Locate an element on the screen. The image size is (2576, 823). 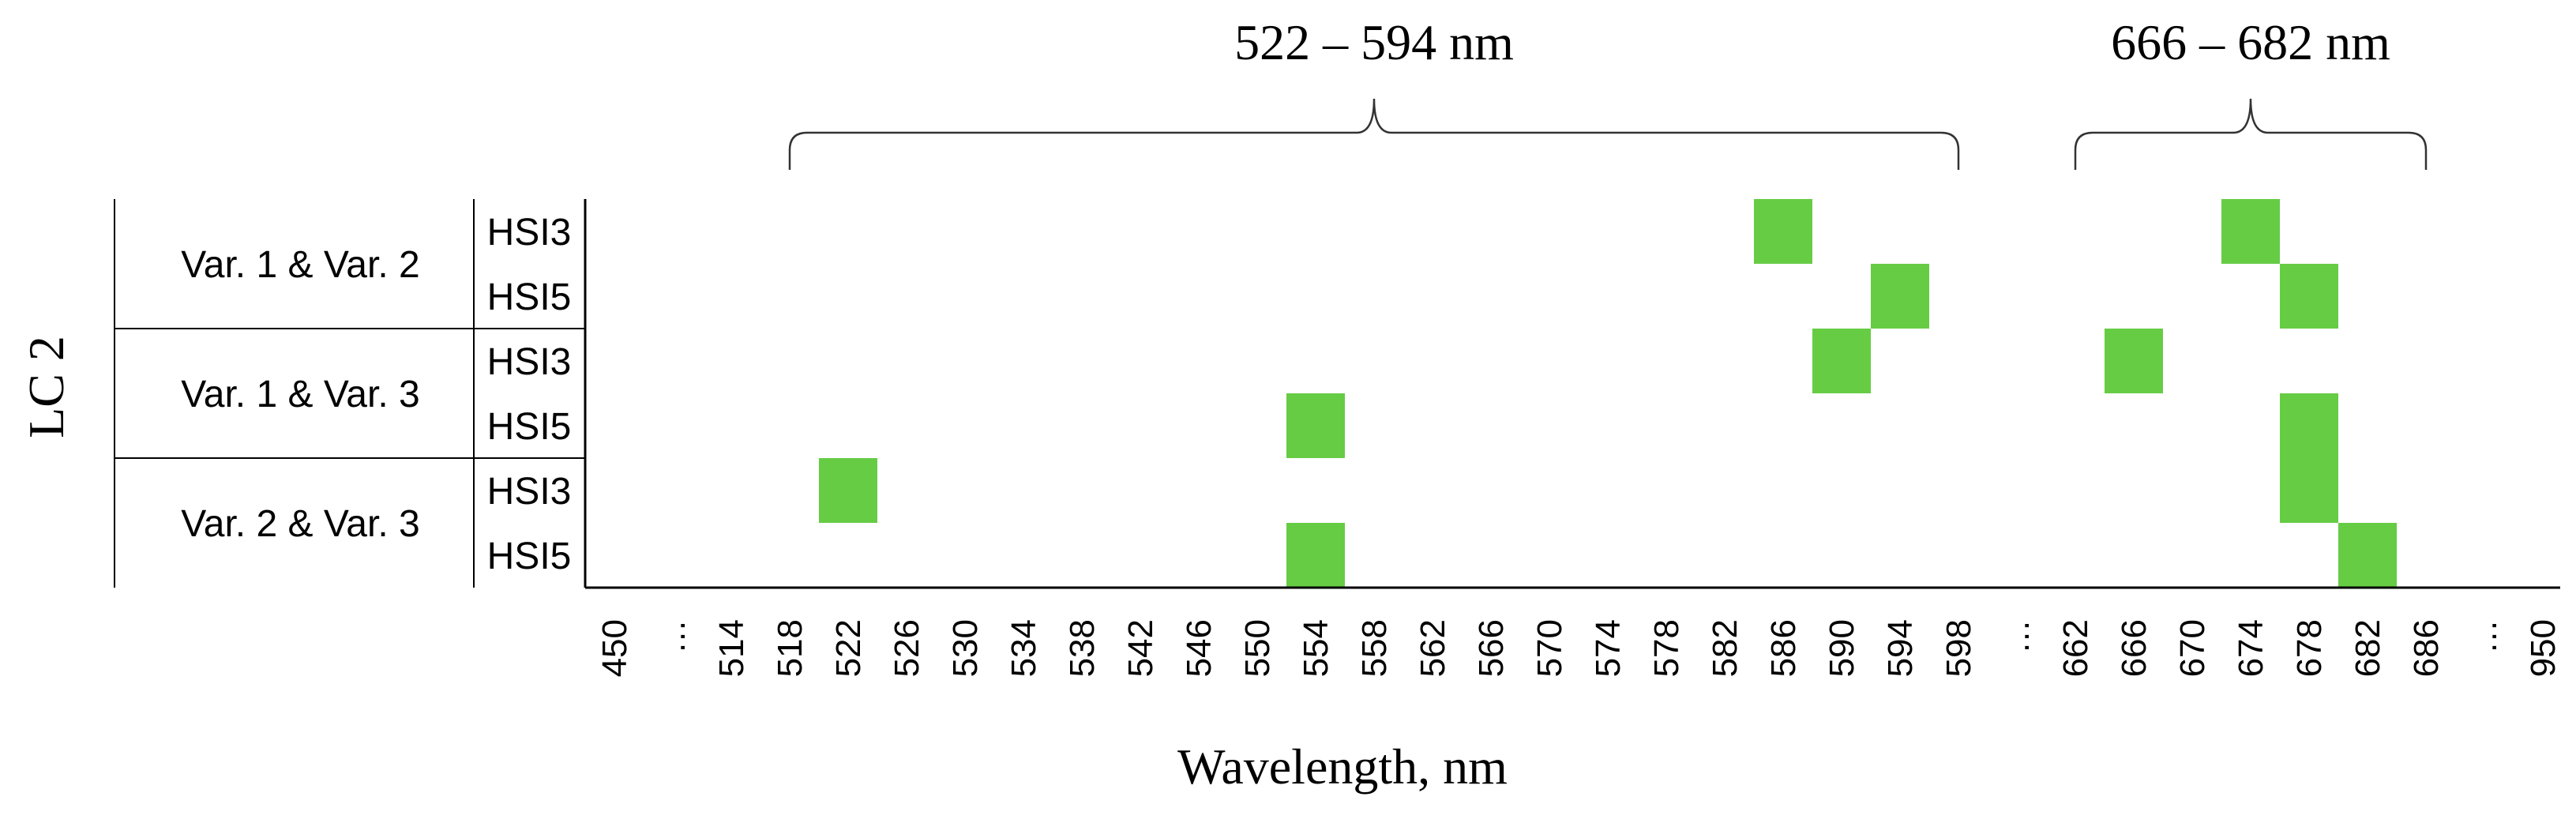
x-tick-label: 686 is located at coordinates (2426, 648).